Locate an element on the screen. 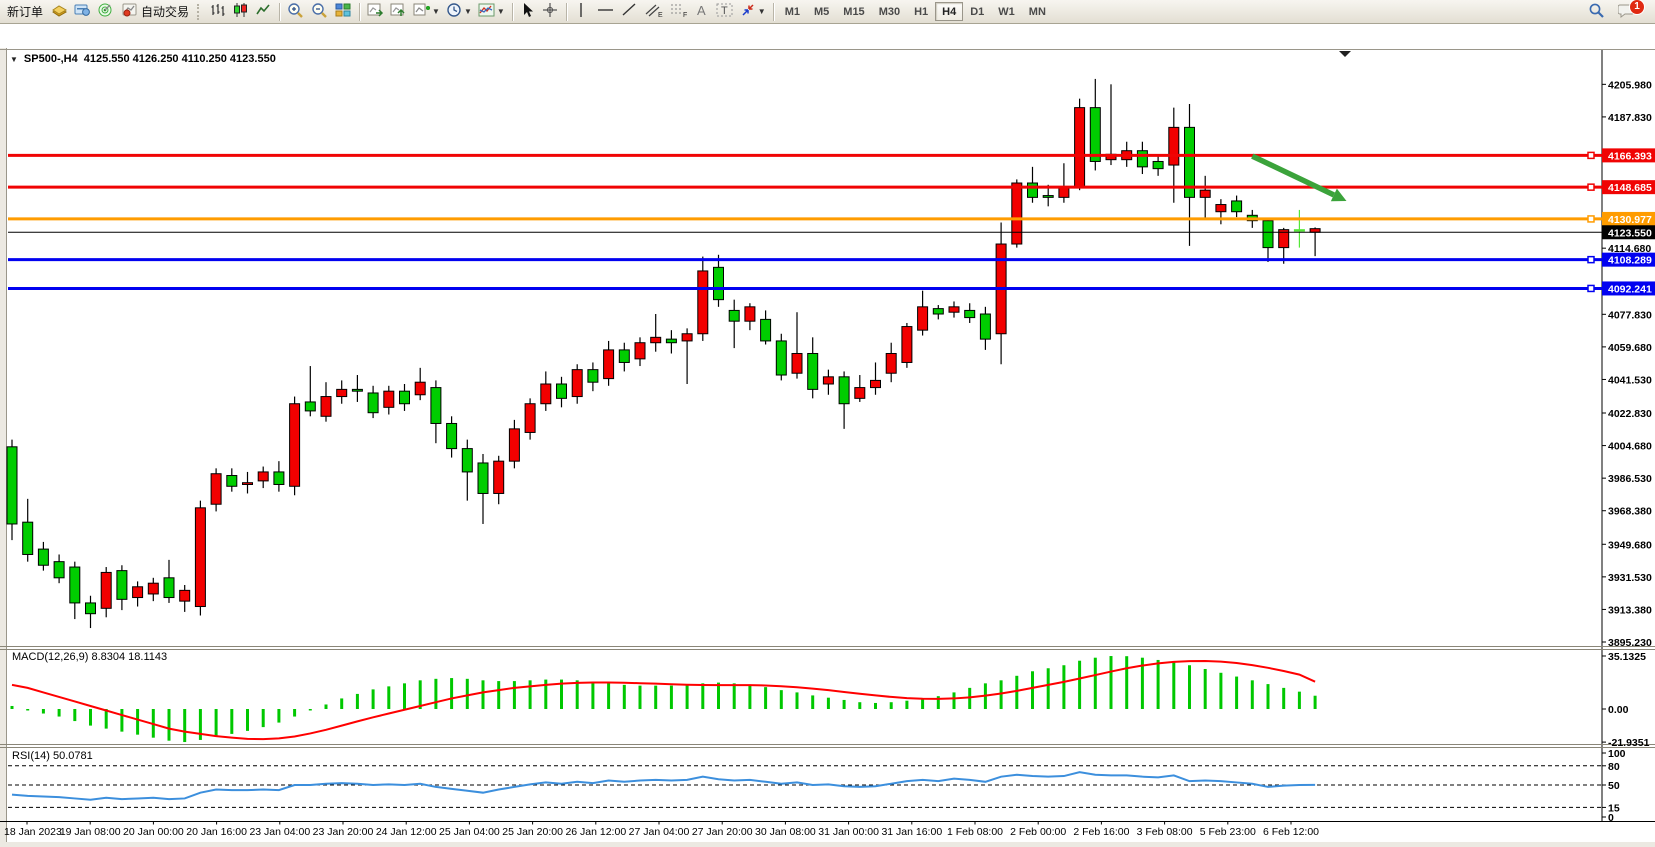 Image resolution: width=1655 pixels, height=847 pixels. auto-trading-button: 自动交易 is located at coordinates (155, 12).